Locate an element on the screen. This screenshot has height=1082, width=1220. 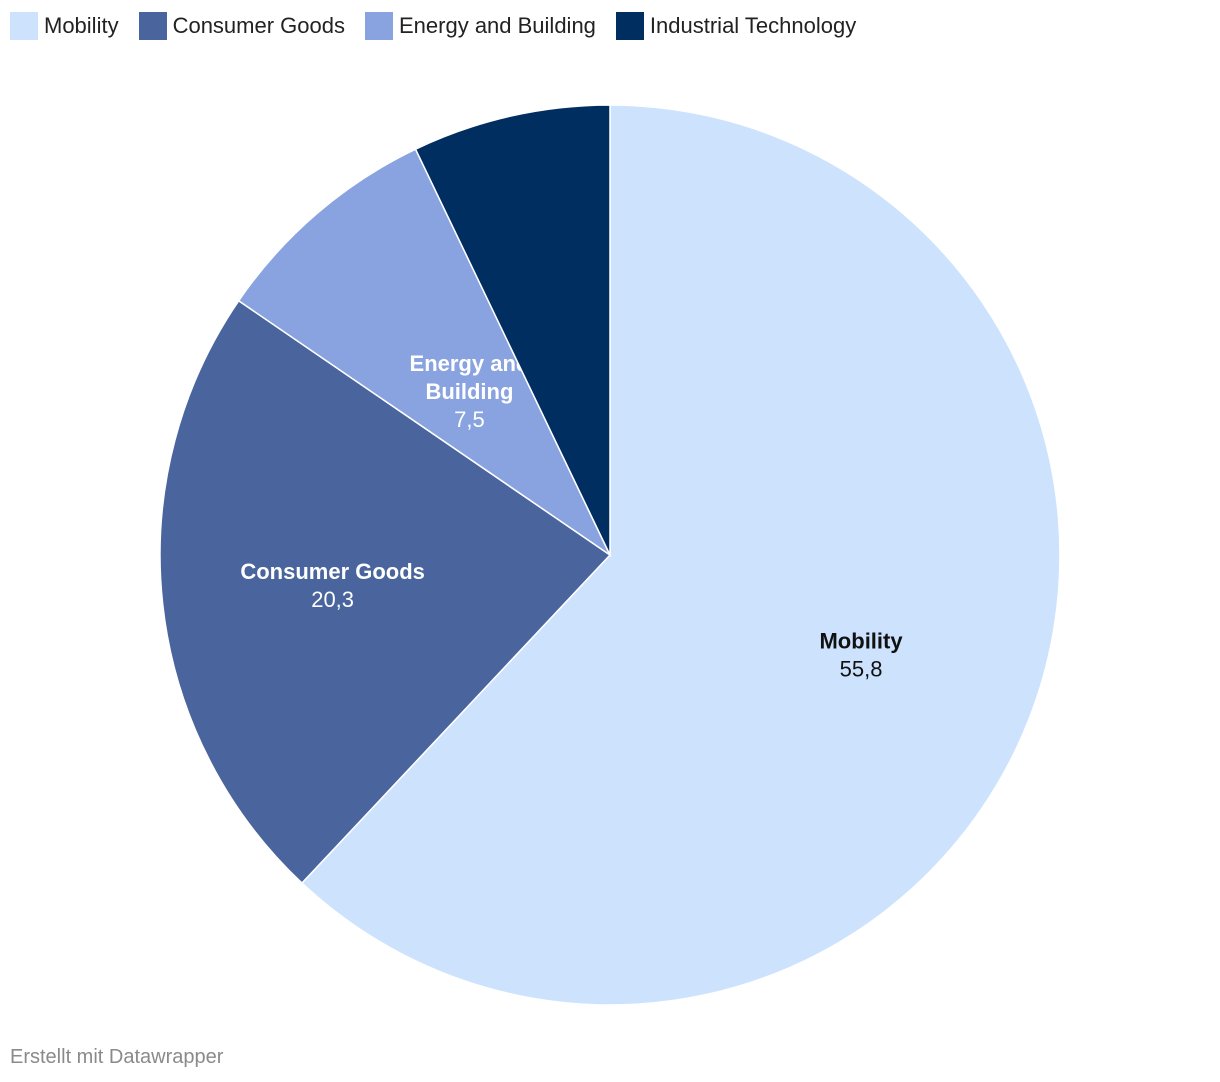
legend-swatch-consumer-goods is located at coordinates (152, 26).